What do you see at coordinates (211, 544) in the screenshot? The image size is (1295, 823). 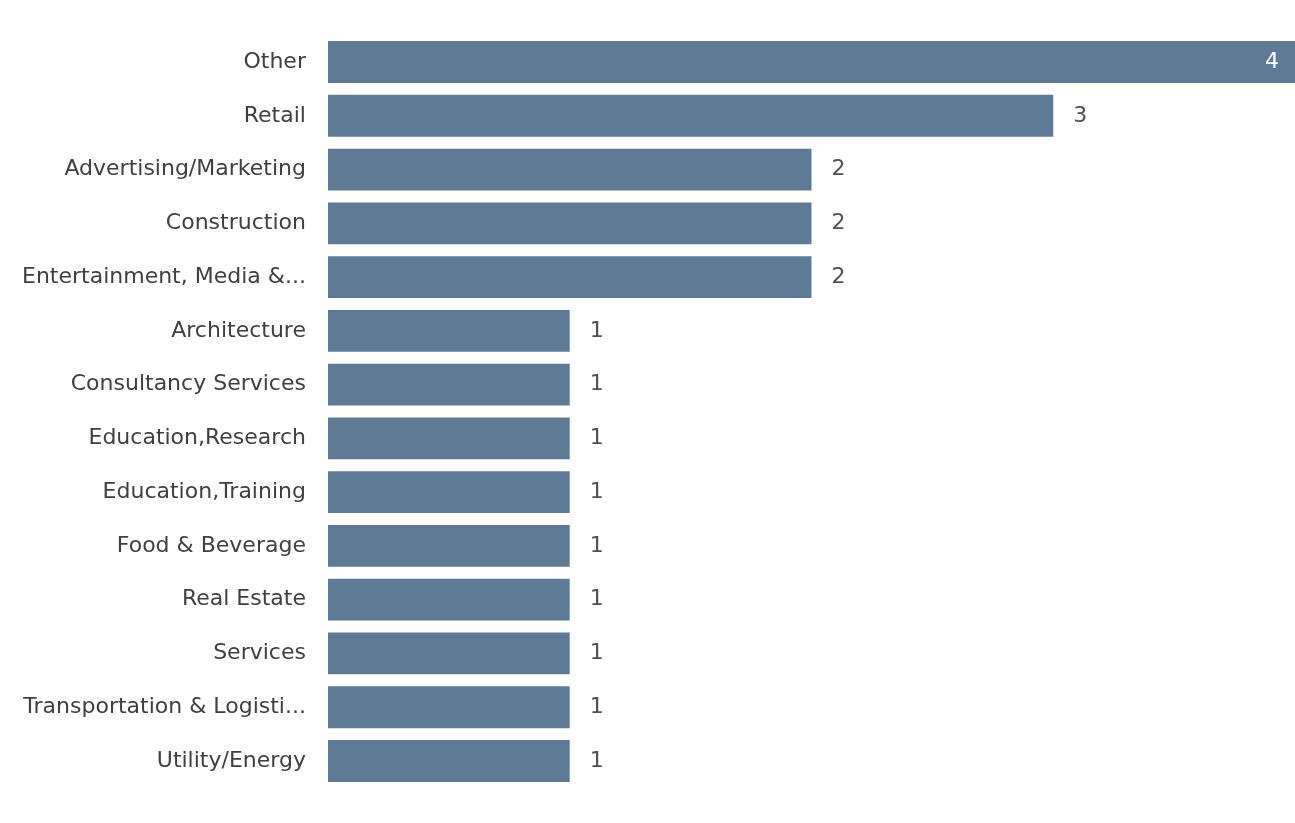 I see `y-tick-label: Food & Beverage` at bounding box center [211, 544].